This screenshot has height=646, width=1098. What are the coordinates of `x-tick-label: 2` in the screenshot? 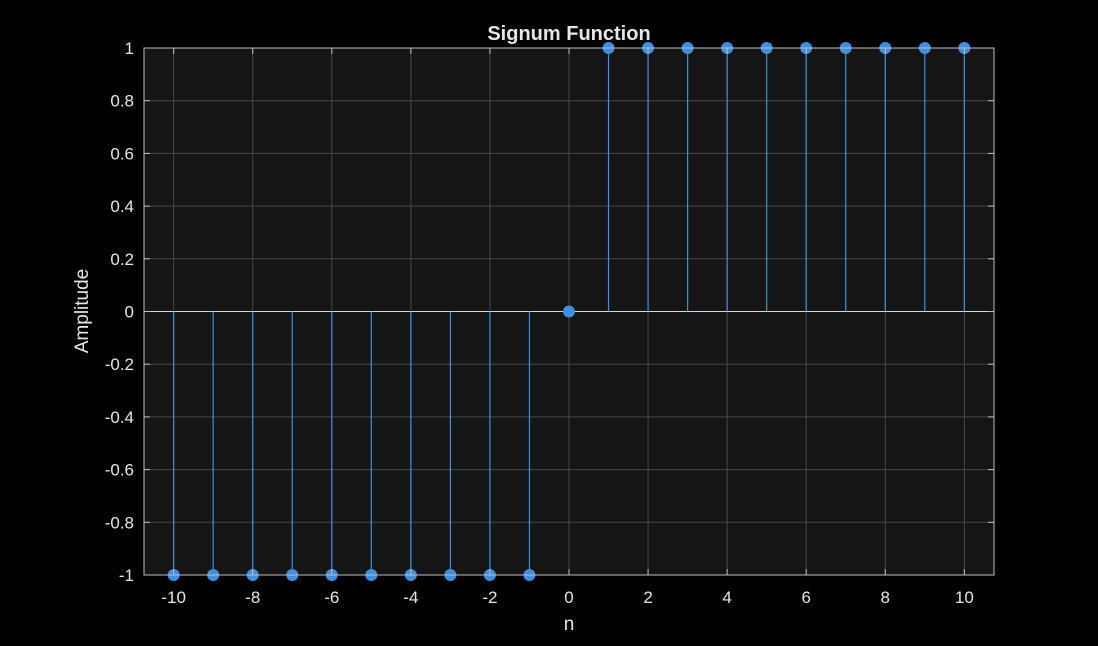 It's located at (647, 597).